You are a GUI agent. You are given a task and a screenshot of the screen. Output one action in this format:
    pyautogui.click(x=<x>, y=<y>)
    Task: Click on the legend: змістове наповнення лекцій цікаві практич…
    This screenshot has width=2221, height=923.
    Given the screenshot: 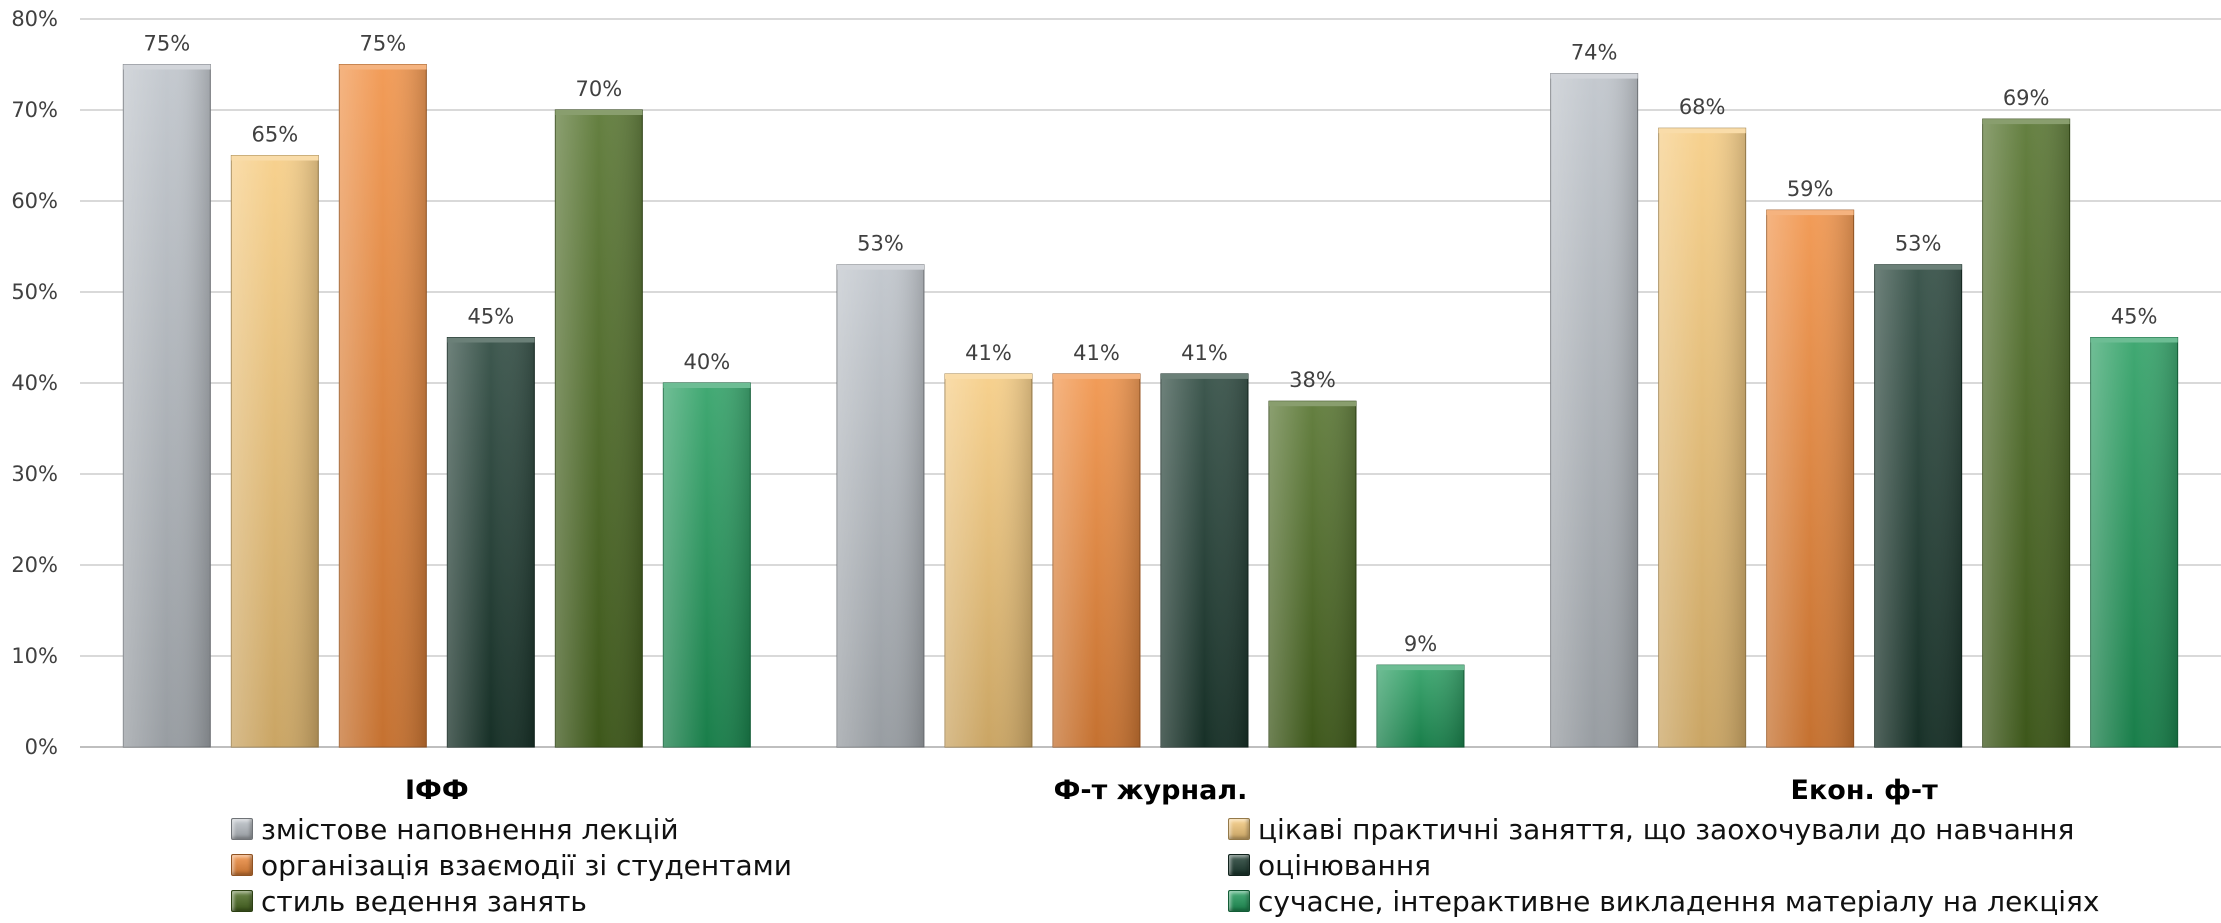 What is the action you would take?
    pyautogui.click(x=1110, y=867)
    